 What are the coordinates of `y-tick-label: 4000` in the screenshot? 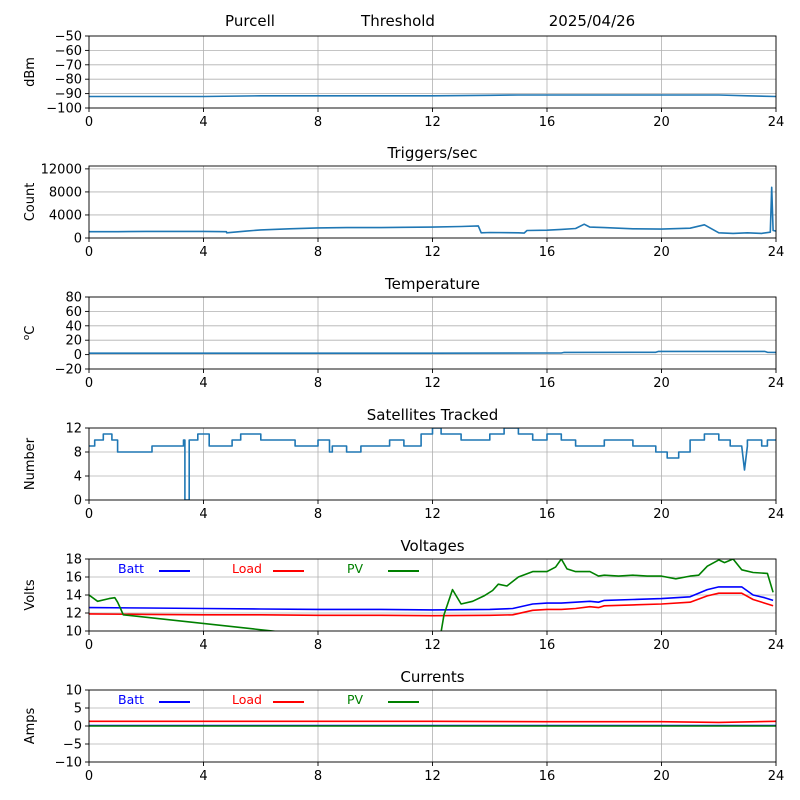 It's located at (65, 215).